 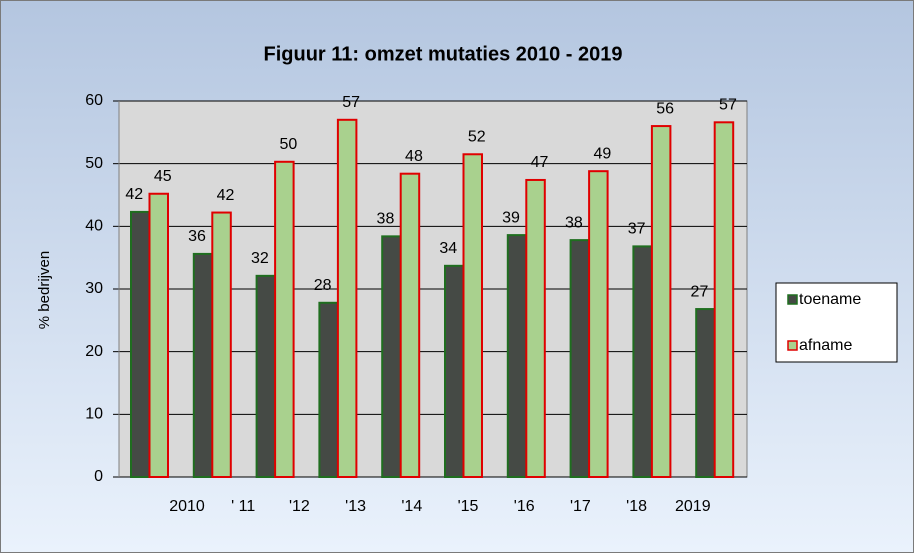 I want to click on x-tick-label: '17, so click(x=580, y=506).